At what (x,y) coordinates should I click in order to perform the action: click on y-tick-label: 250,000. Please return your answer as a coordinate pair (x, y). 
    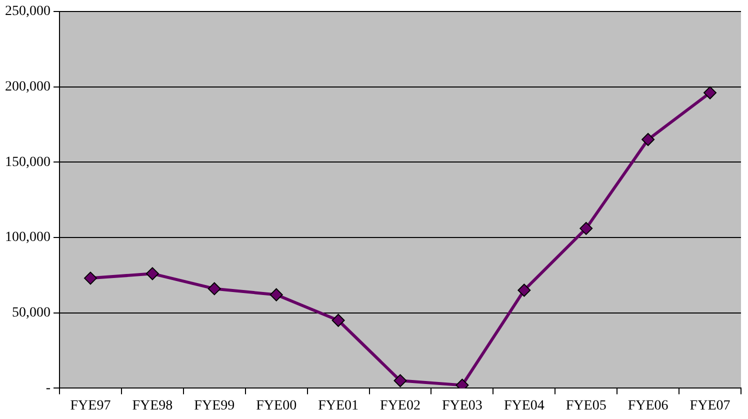
    Looking at the image, I should click on (27, 12).